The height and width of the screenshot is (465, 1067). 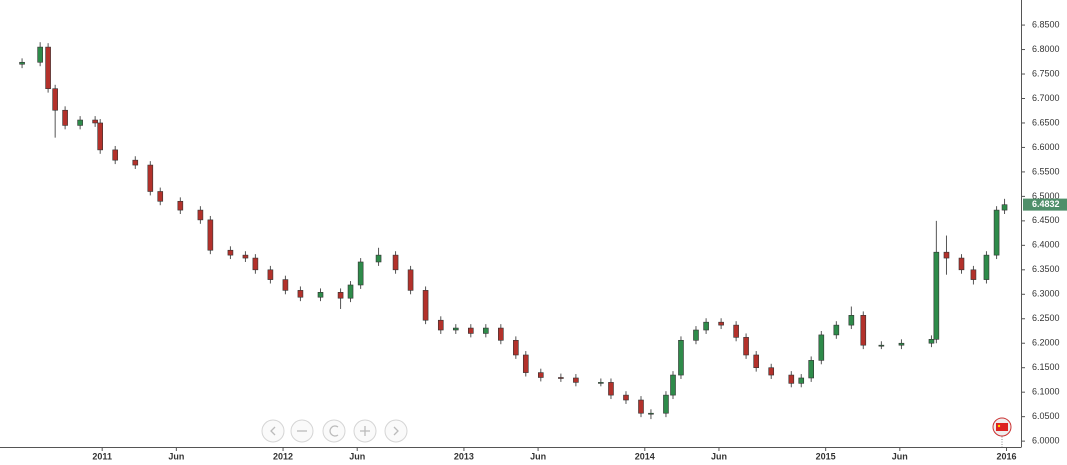 I want to click on y-tick-label: 6.8000, so click(x=1046, y=49).